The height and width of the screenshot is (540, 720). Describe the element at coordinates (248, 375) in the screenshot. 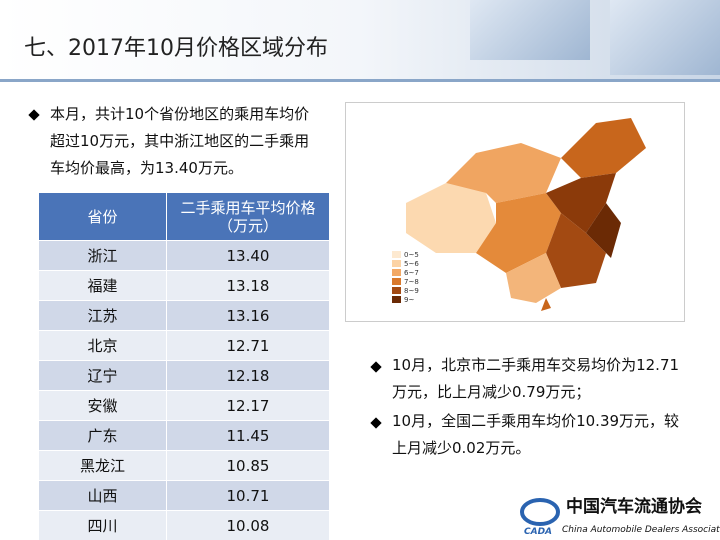

I see `price-cell: 12.18` at that location.